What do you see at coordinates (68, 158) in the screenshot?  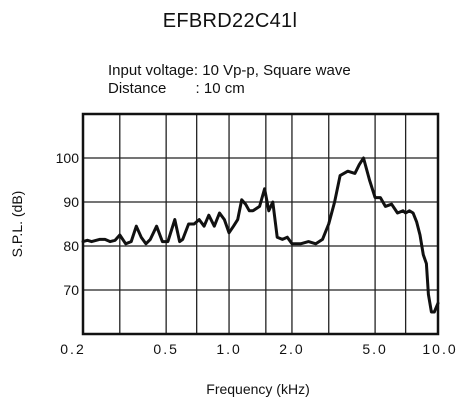 I see `y-tick-label-3: 100` at bounding box center [68, 158].